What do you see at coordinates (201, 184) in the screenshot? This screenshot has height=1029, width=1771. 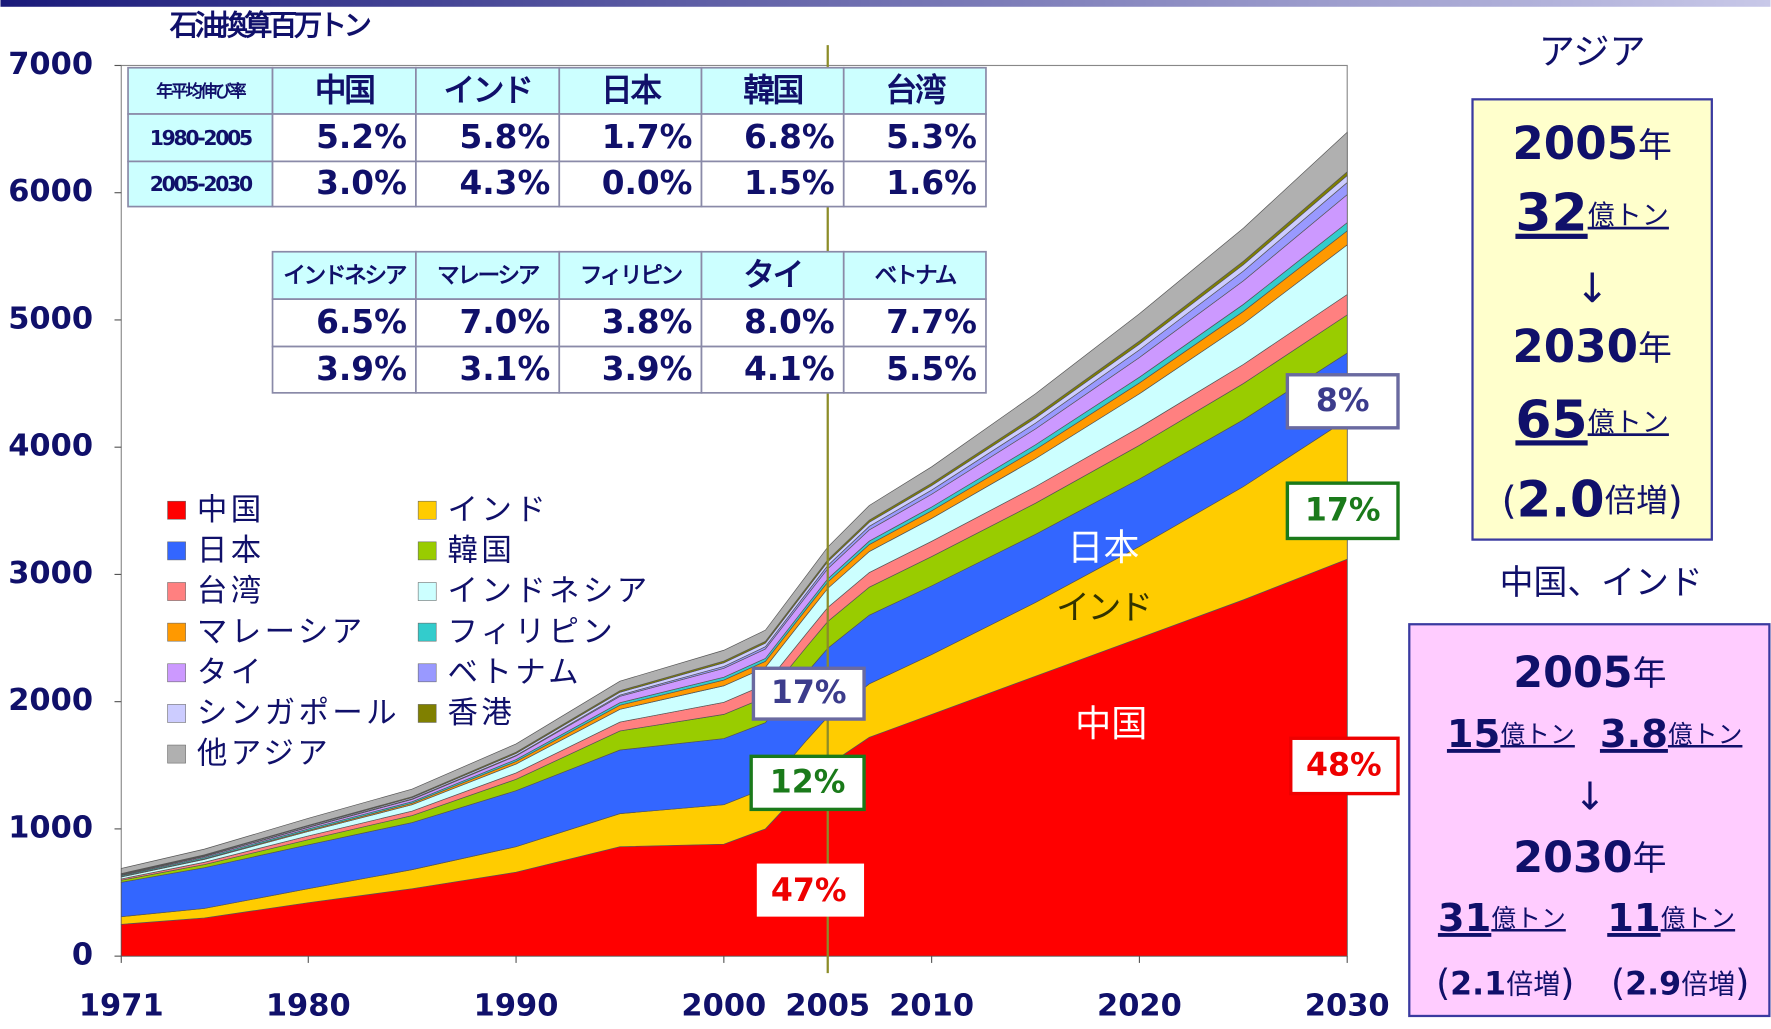 I see `table-text: 2005-2030` at bounding box center [201, 184].